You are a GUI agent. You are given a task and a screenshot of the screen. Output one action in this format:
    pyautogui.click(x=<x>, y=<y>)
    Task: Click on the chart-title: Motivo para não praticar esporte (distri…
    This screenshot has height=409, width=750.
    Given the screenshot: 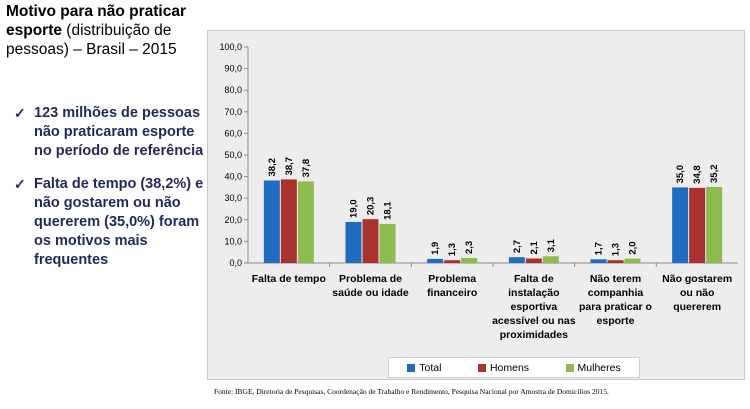 What is the action you would take?
    pyautogui.click(x=106, y=30)
    